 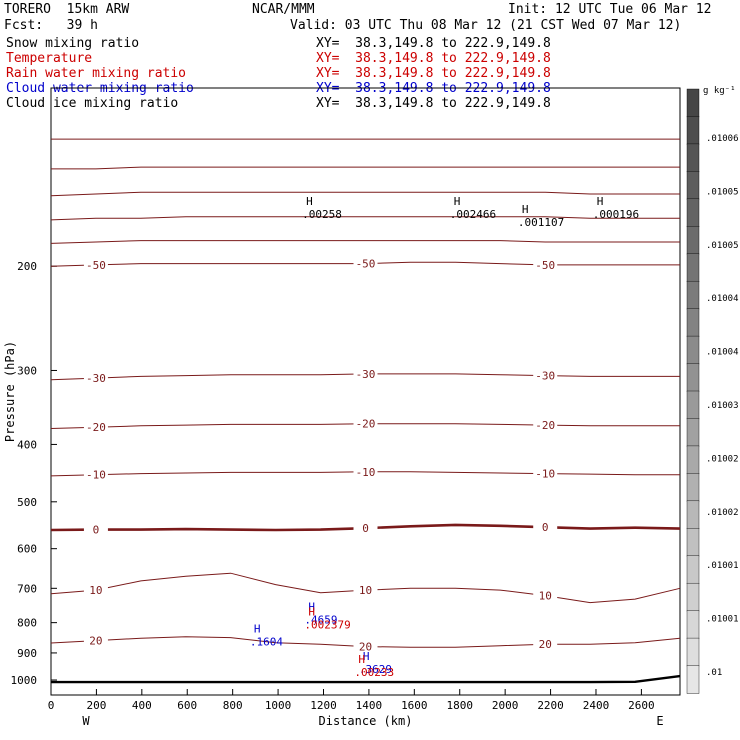 What do you see at coordinates (366, 721) in the screenshot?
I see `x-axis-title: Distance (km)` at bounding box center [366, 721].